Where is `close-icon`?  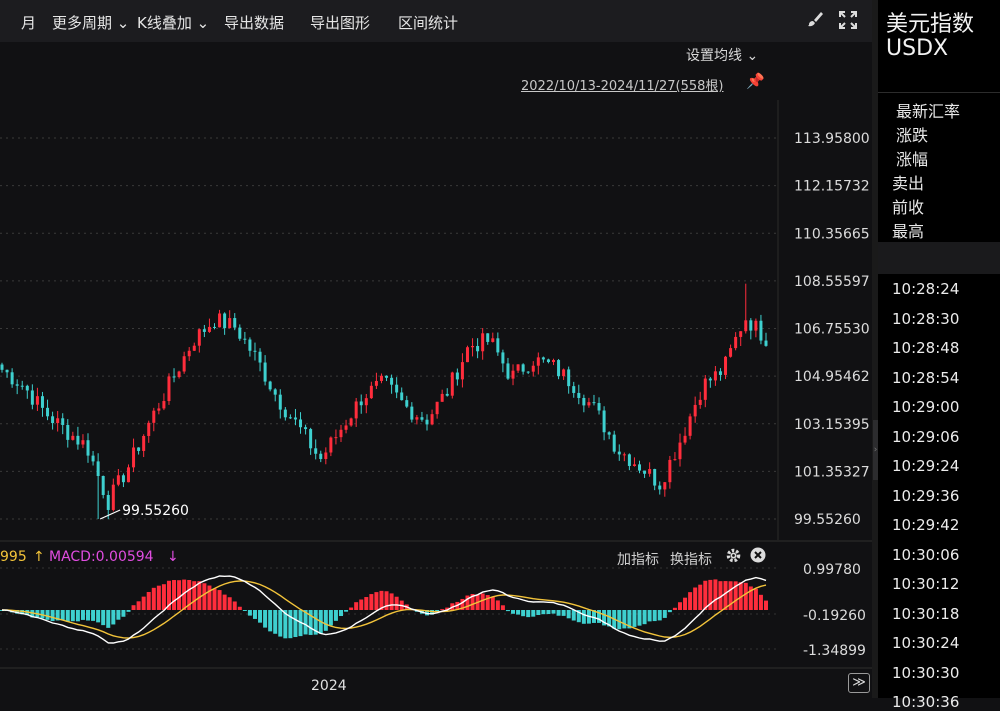 close-icon is located at coordinates (758, 557).